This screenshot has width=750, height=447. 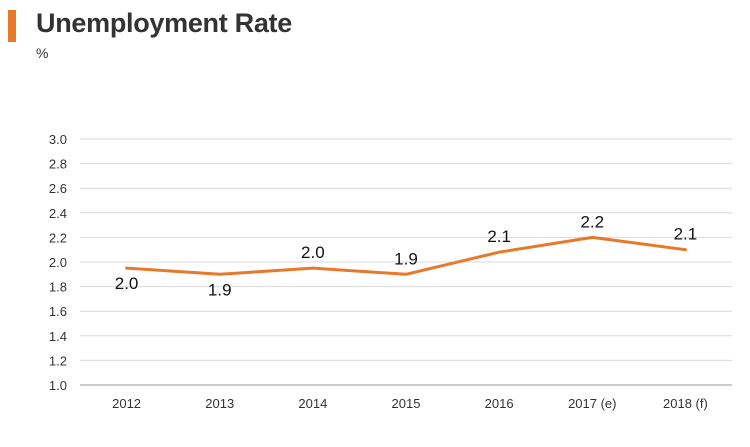 I want to click on x-tick-label: 2016, so click(x=499, y=403).